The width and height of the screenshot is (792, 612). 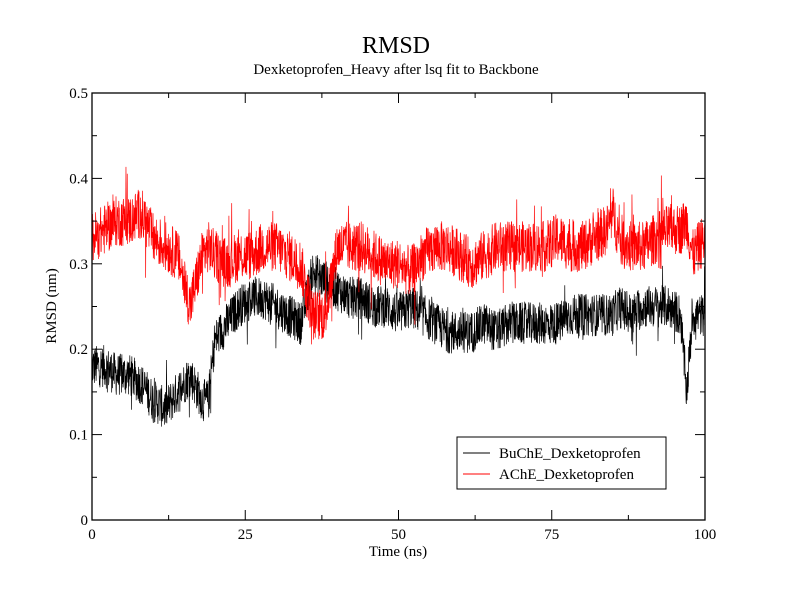 What do you see at coordinates (78, 350) in the screenshot?
I see `y-tick-label: 0.2` at bounding box center [78, 350].